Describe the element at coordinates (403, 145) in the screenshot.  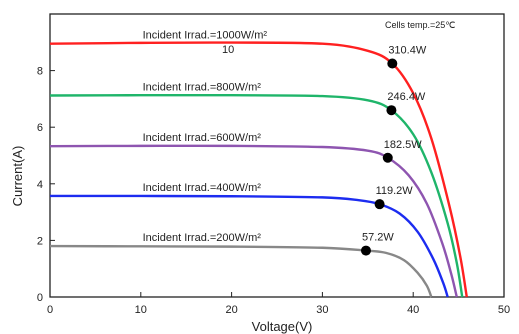
I see `mpp-label-2: 182.5W` at that location.